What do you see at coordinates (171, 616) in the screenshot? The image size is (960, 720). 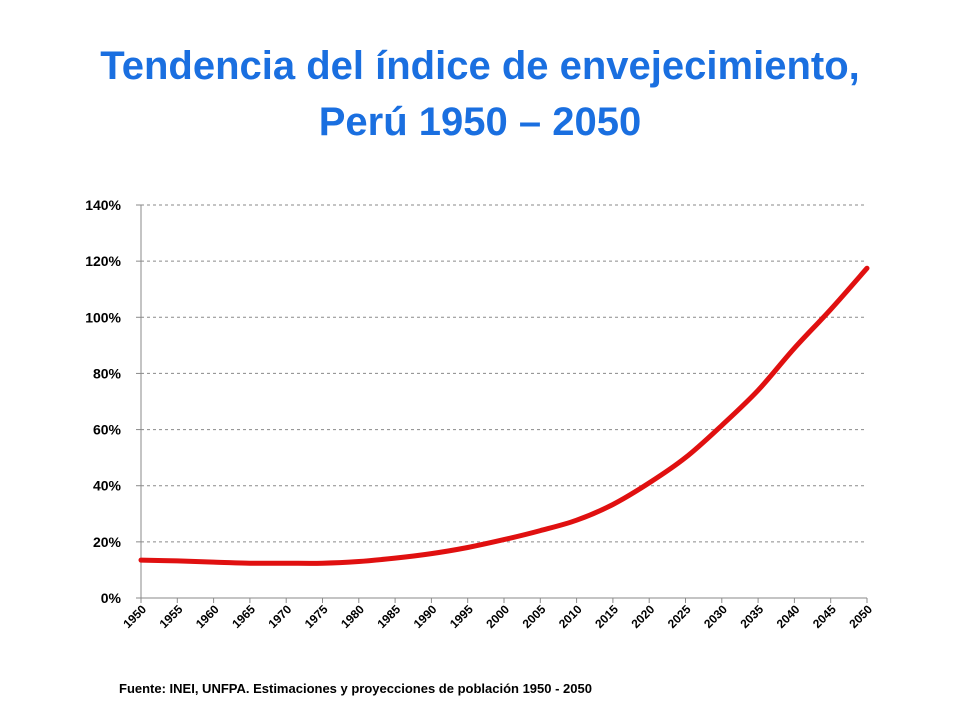 I see `x-tick-label: 1955` at bounding box center [171, 616].